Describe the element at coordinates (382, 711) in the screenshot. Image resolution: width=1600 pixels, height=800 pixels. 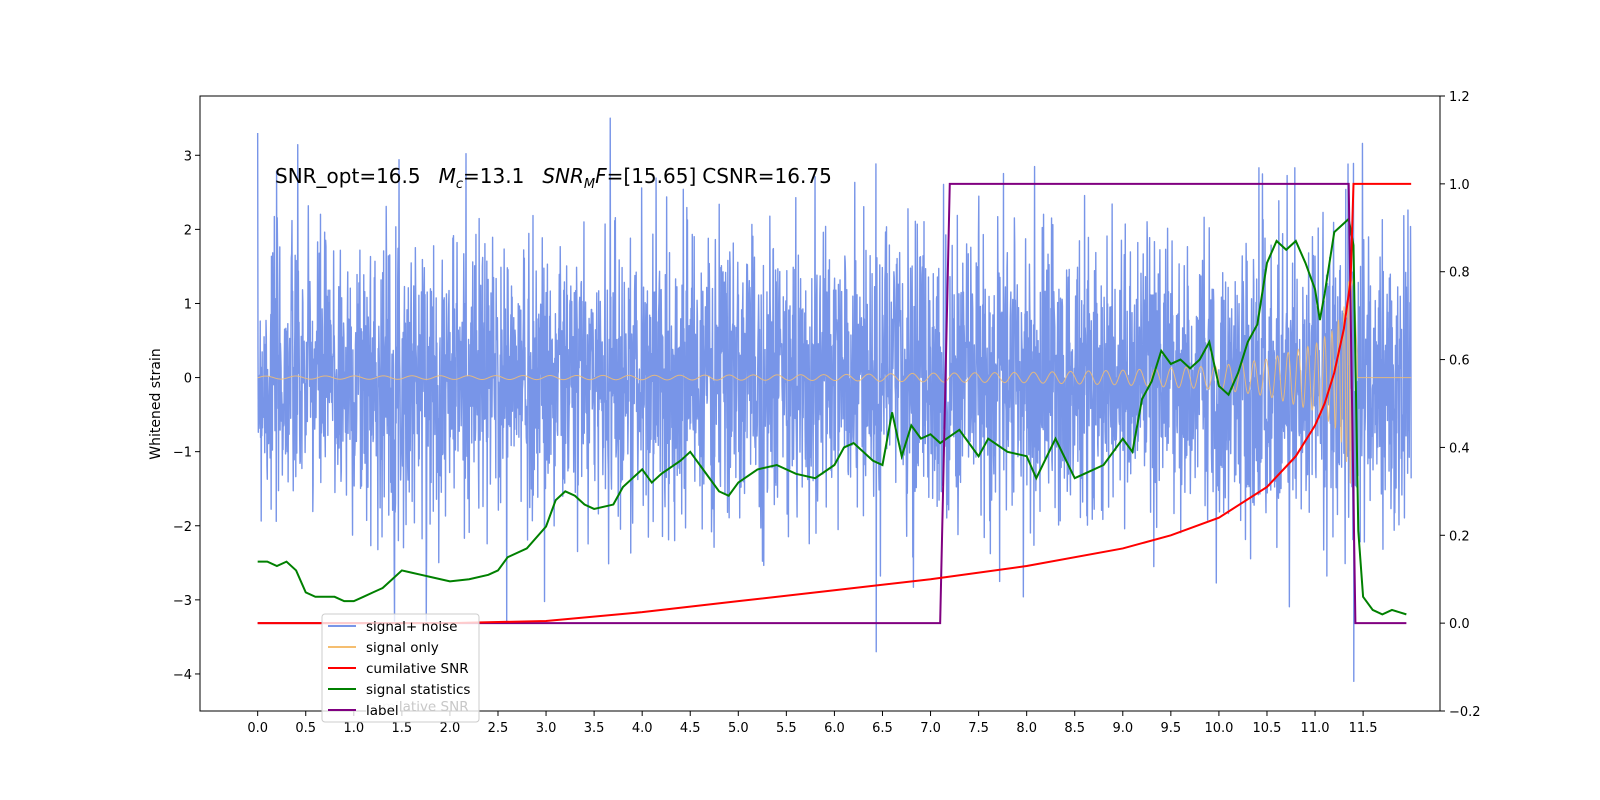
I see `legend-label: label` at that location.